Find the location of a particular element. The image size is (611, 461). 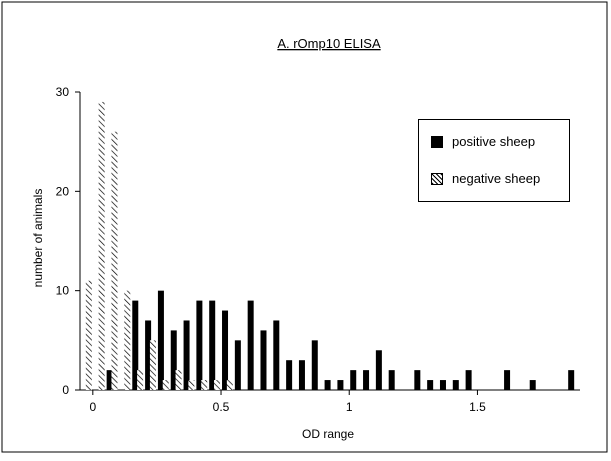

x-tick-label: 0 is located at coordinates (92, 407).